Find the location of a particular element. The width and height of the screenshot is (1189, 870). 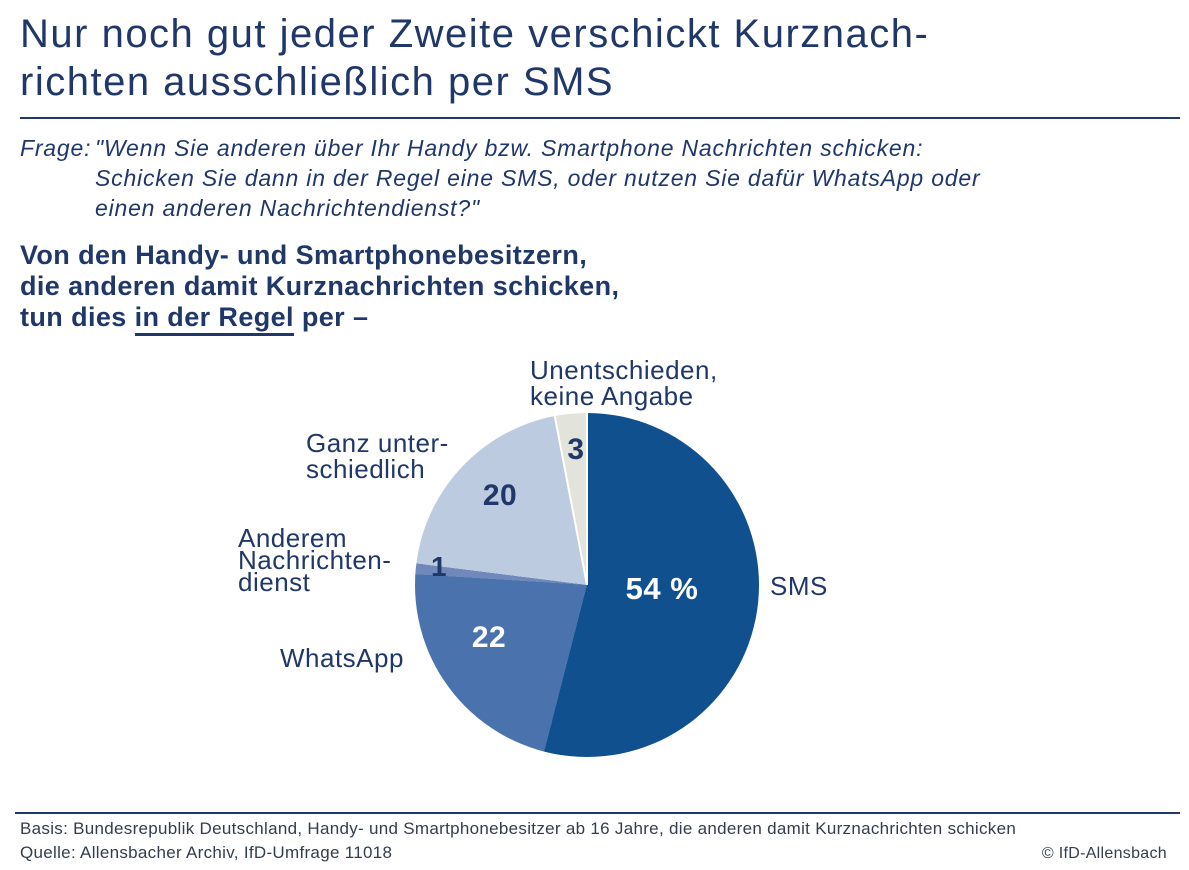

slice-value-anderem-nachrichtendienst: 1 is located at coordinates (439, 566).